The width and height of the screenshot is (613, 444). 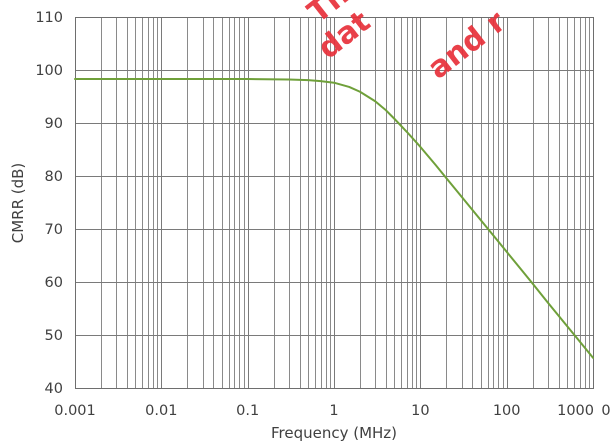 What do you see at coordinates (54, 177) in the screenshot?
I see `y-tick-label: 80` at bounding box center [54, 177].